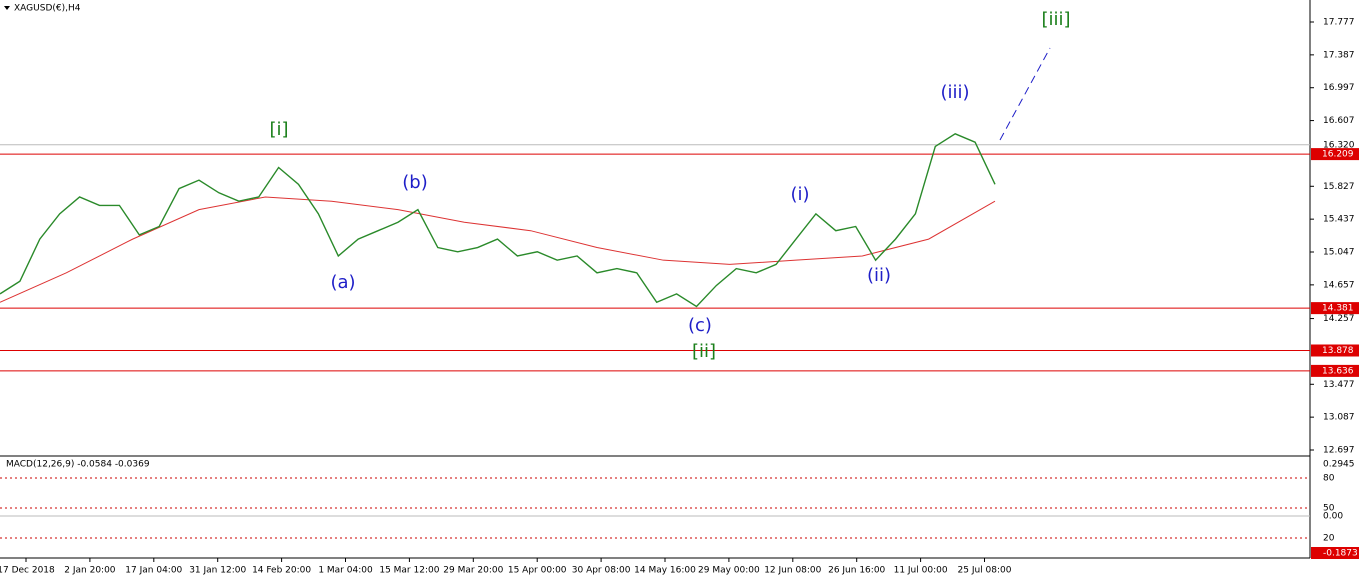 Image resolution: width=1362 pixels, height=583 pixels. I want to click on time-label: 31 Jan 12:00, so click(217, 571).